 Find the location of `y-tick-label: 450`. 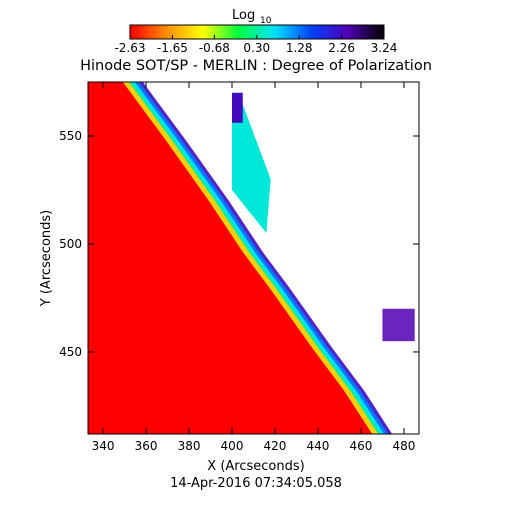

y-tick-label: 450 is located at coordinates (70, 352).